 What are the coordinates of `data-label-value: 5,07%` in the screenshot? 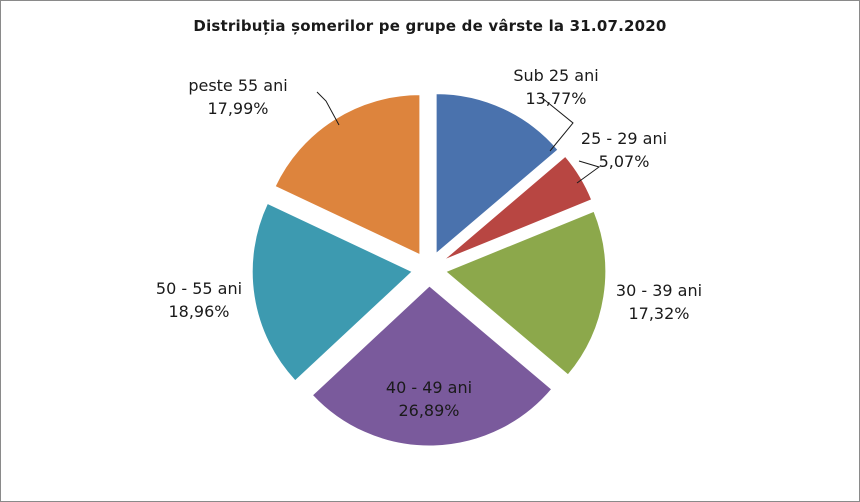 It's located at (624, 161).